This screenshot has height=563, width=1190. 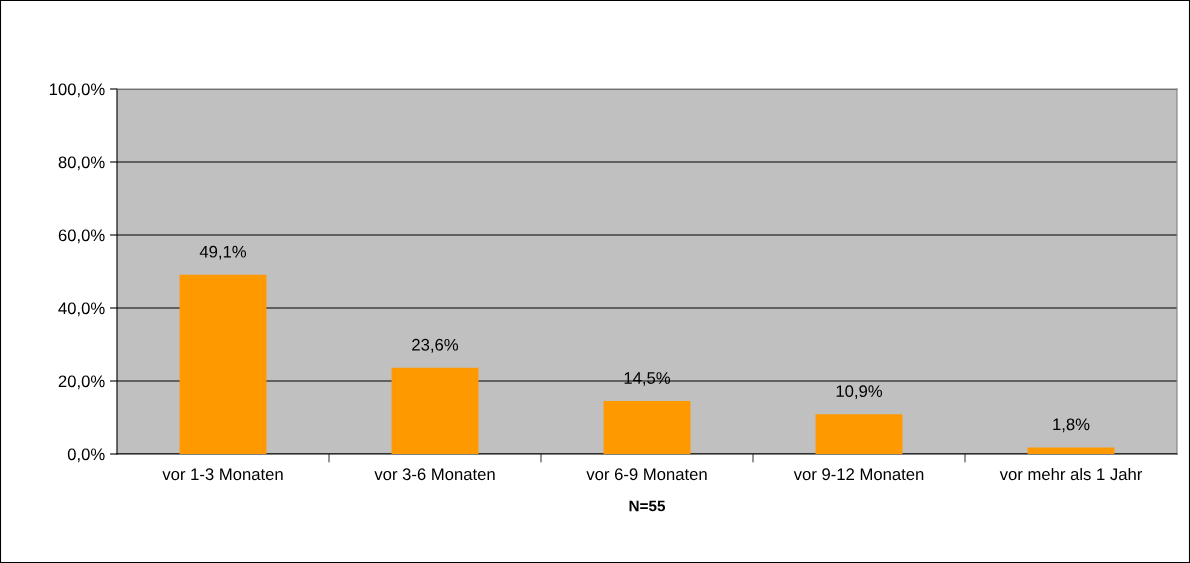 I want to click on y-tick-label: 80,0%, so click(x=81, y=163).